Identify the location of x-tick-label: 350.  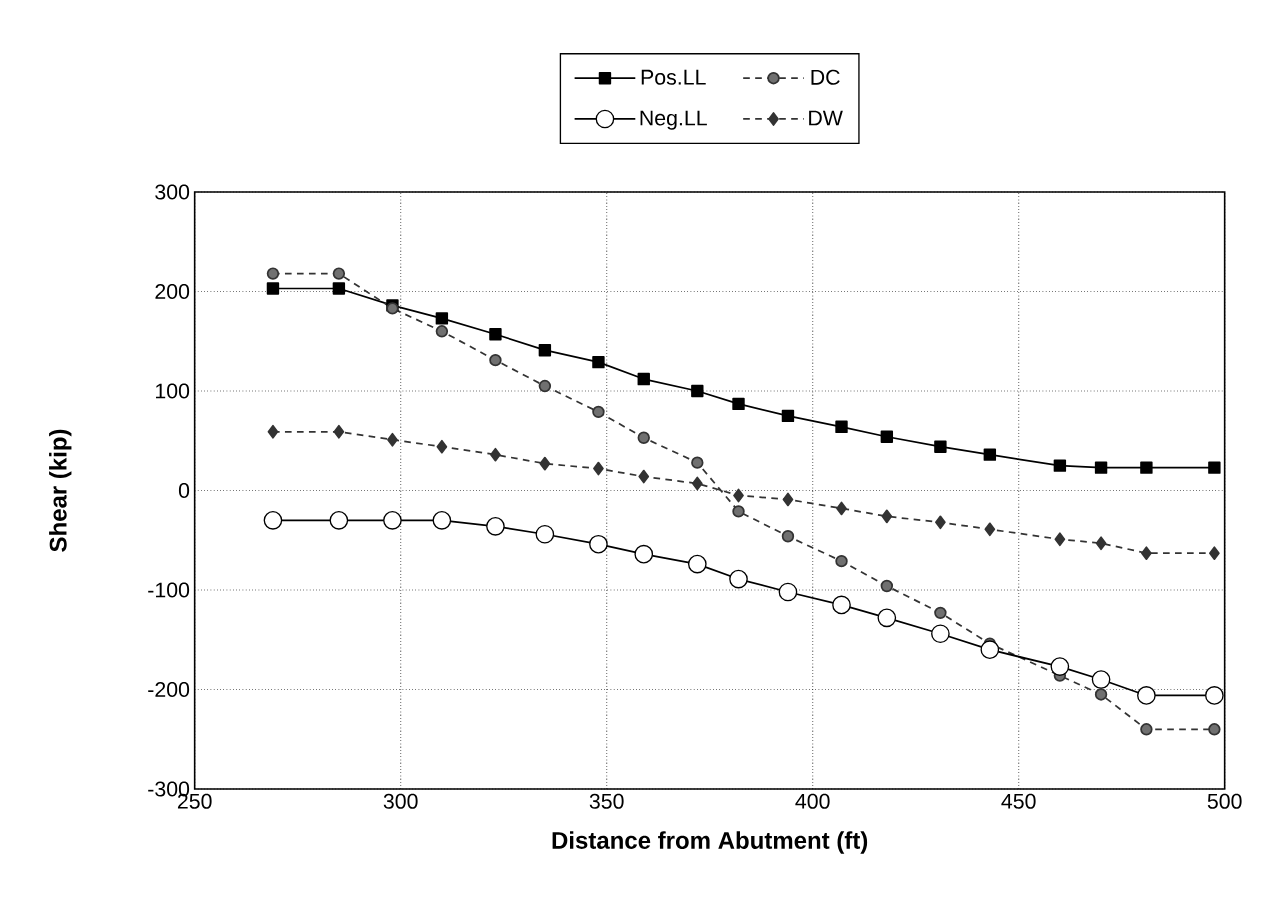
(606, 801).